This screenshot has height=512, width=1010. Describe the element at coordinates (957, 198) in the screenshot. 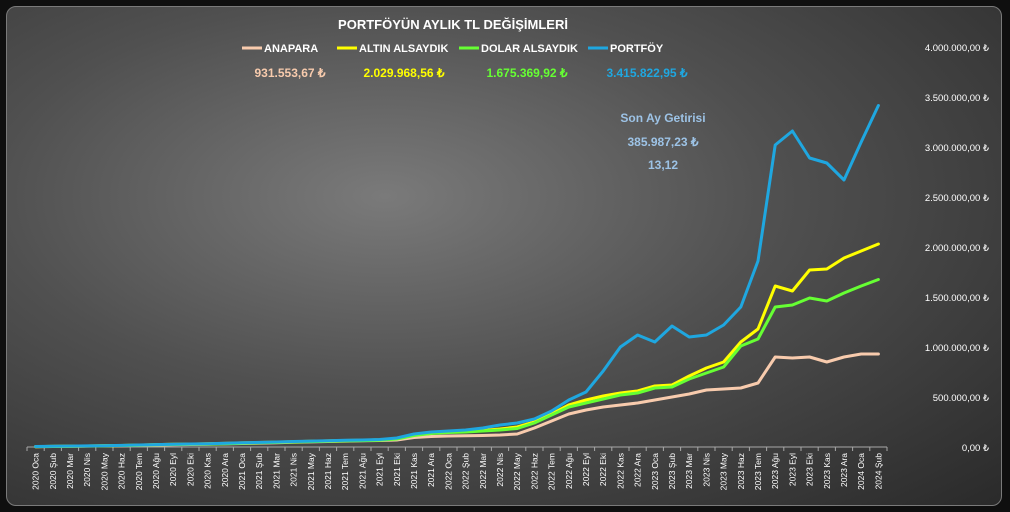

I see `y-tick-label: 2.500.000,00 ₺` at that location.